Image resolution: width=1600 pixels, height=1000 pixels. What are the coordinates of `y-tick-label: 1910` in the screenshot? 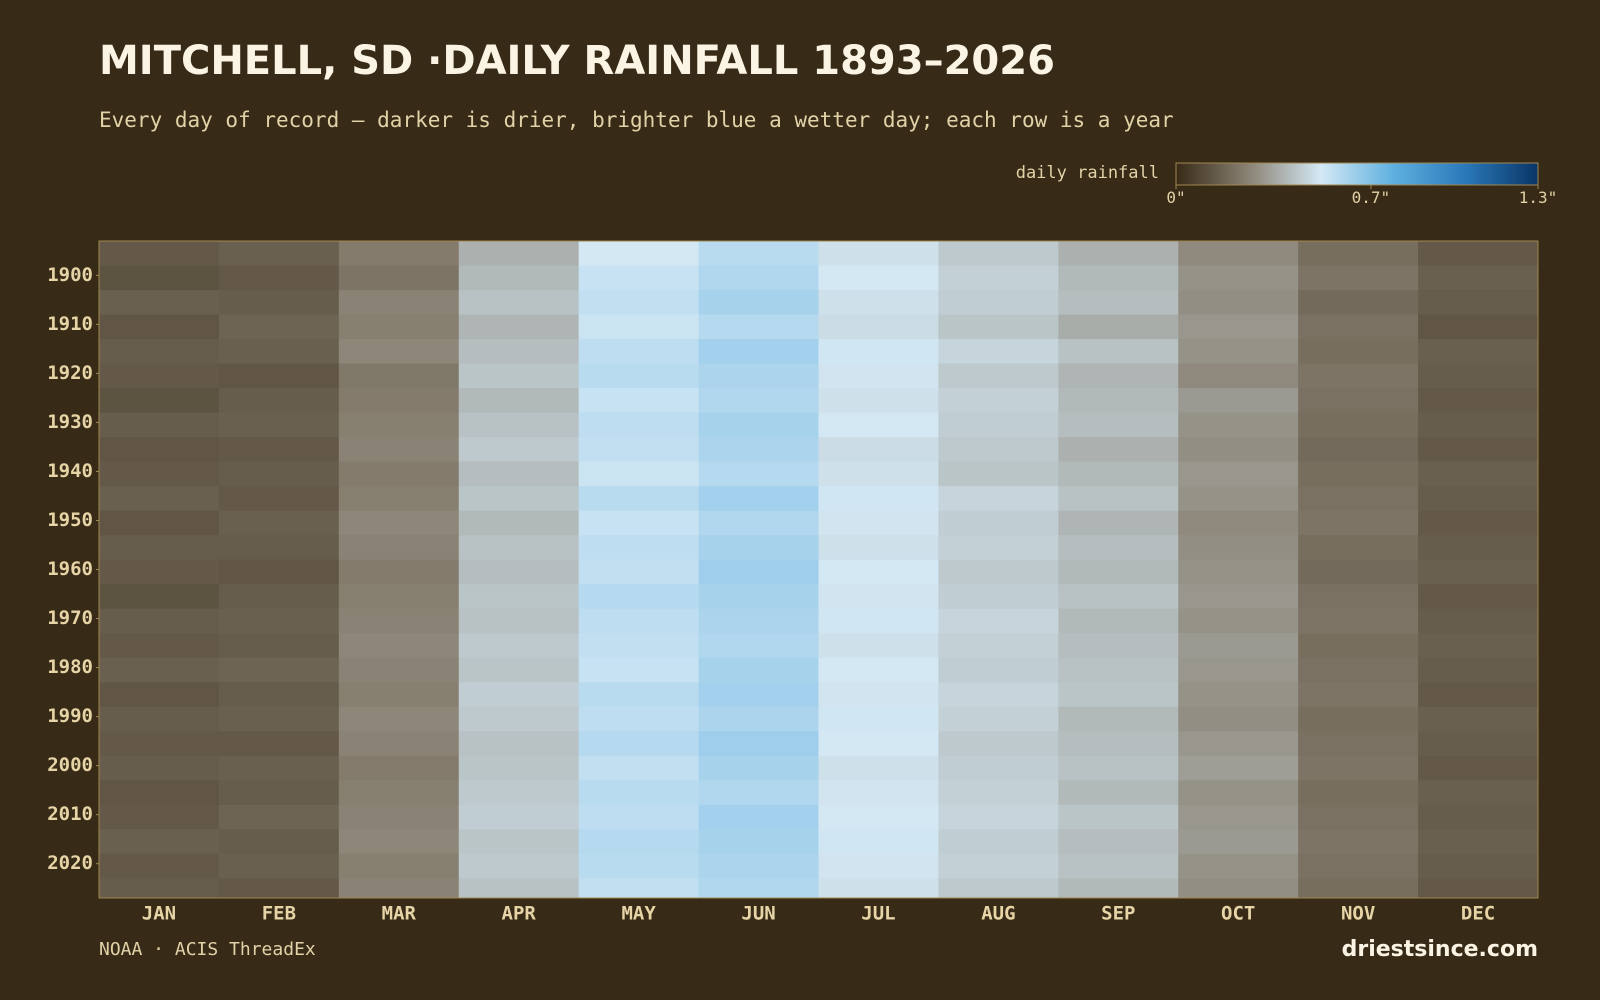 It's located at (70, 324).